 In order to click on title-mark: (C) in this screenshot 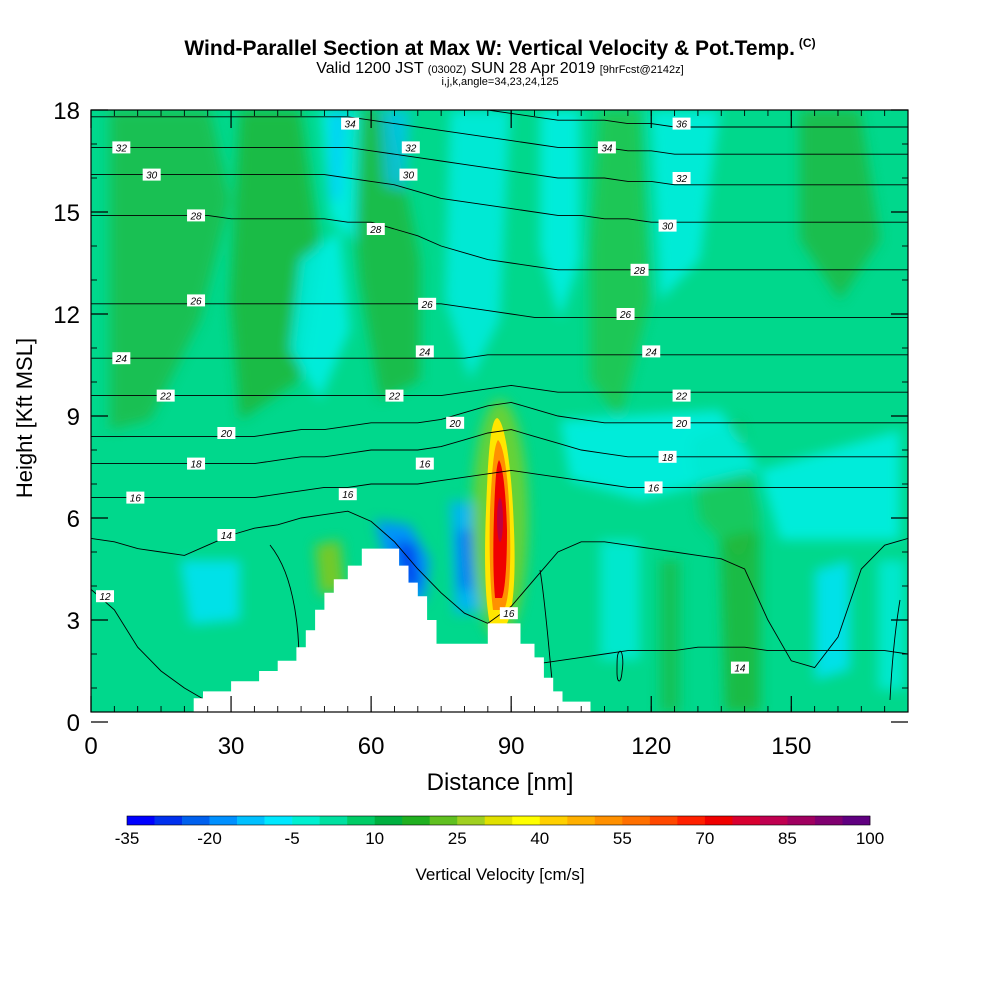, I will do `click(807, 43)`.